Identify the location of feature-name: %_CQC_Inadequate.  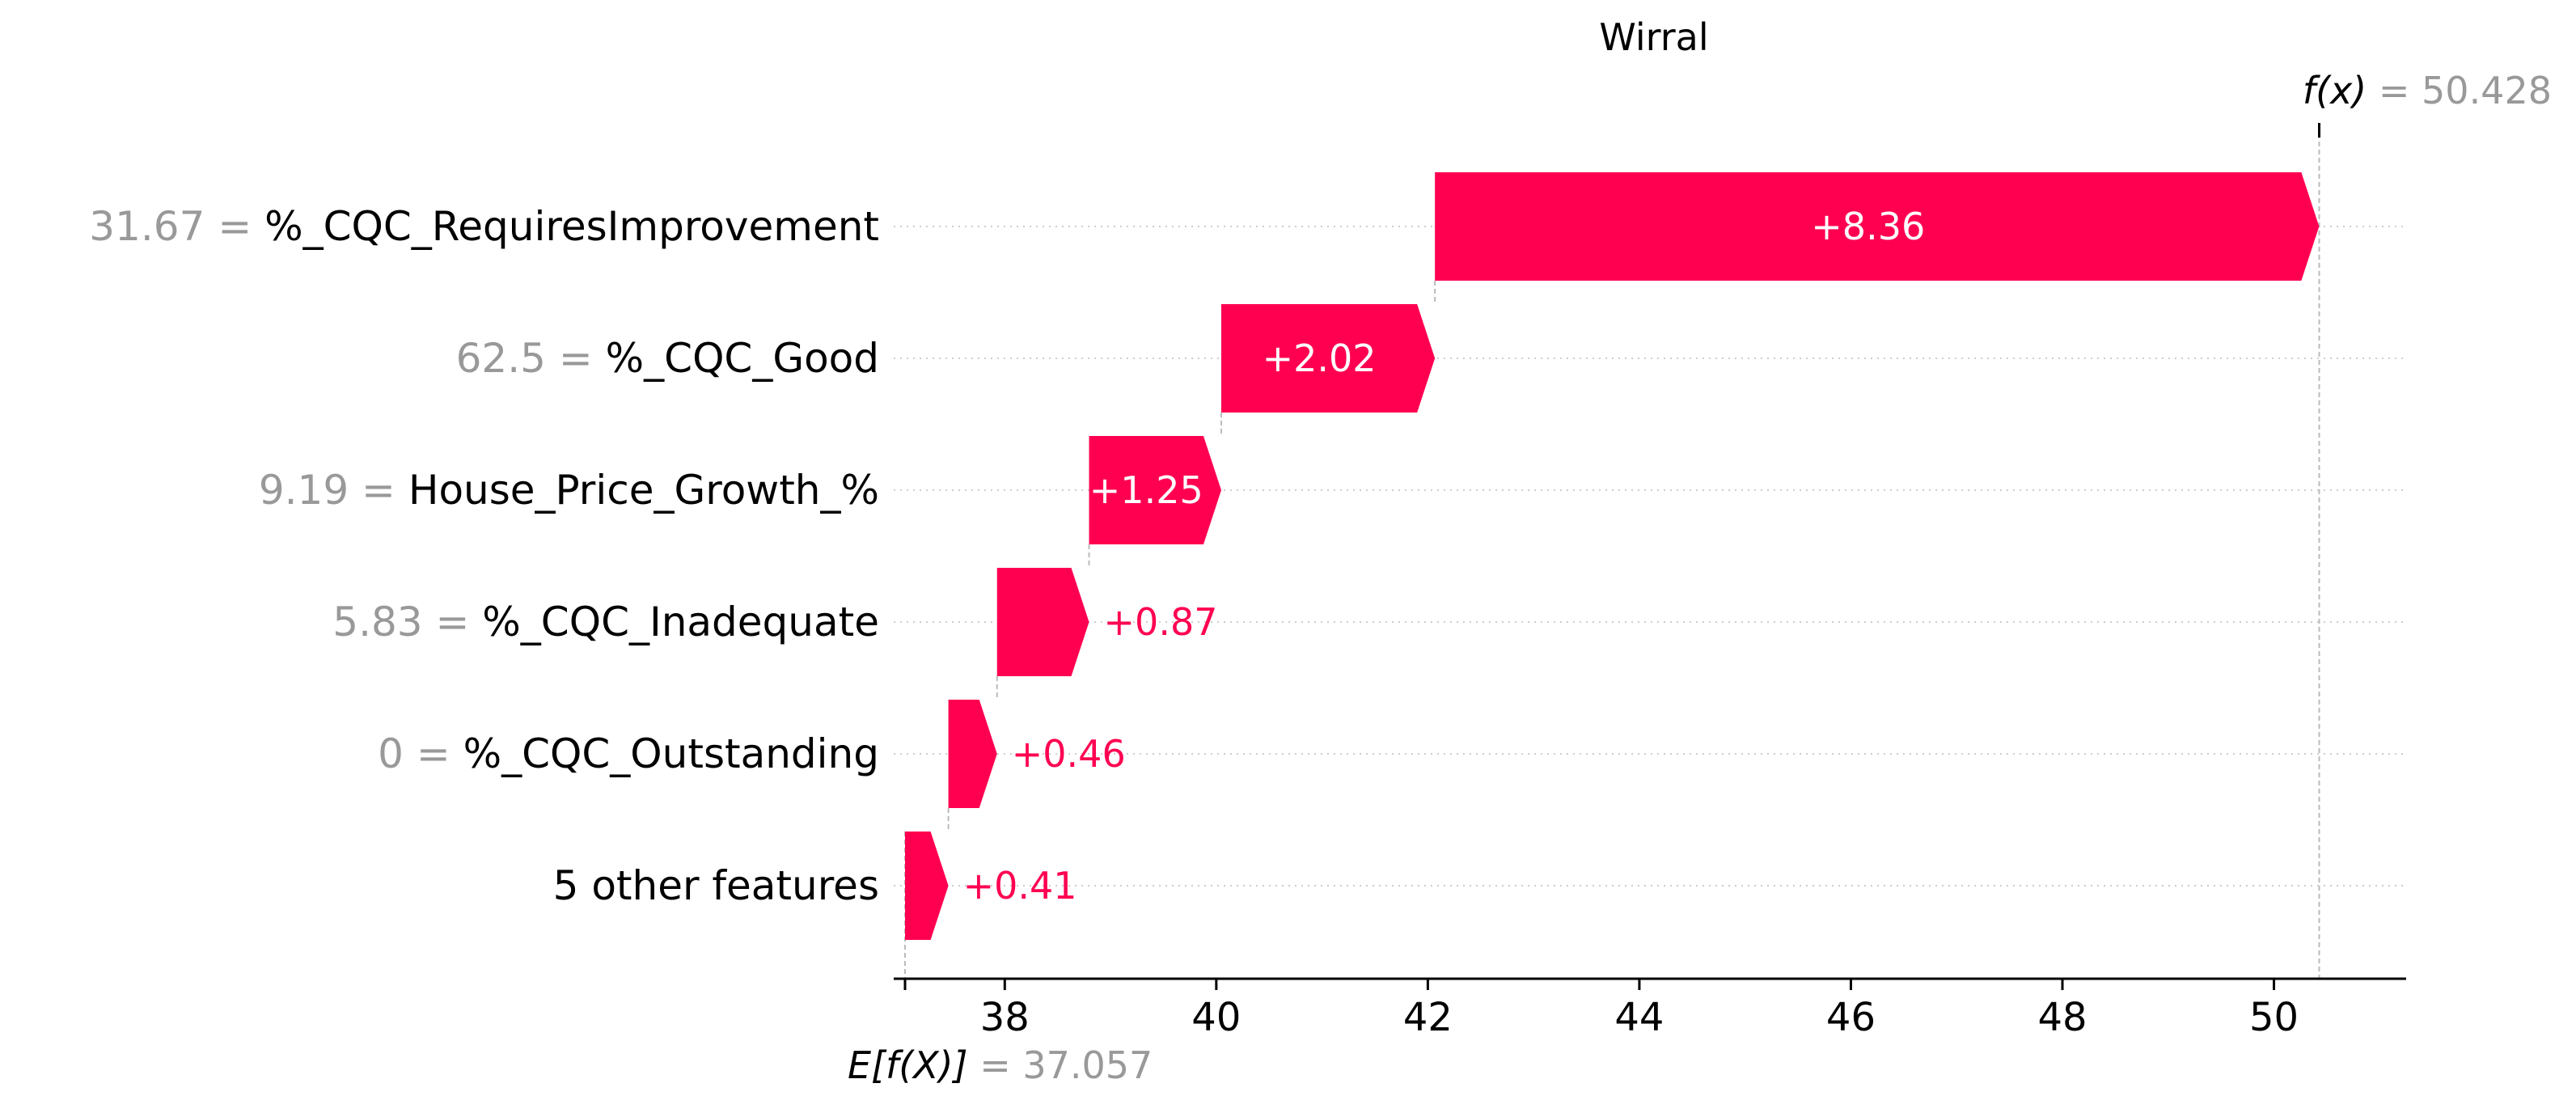
(681, 622).